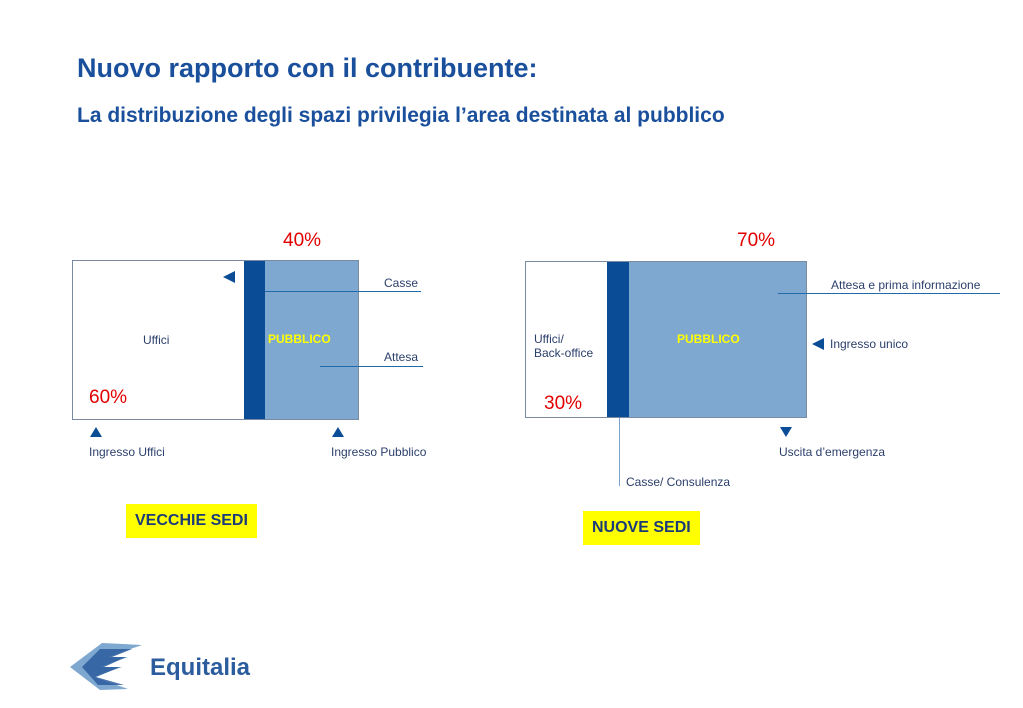  What do you see at coordinates (401, 357) in the screenshot?
I see `old-waiting-label: Attesa` at bounding box center [401, 357].